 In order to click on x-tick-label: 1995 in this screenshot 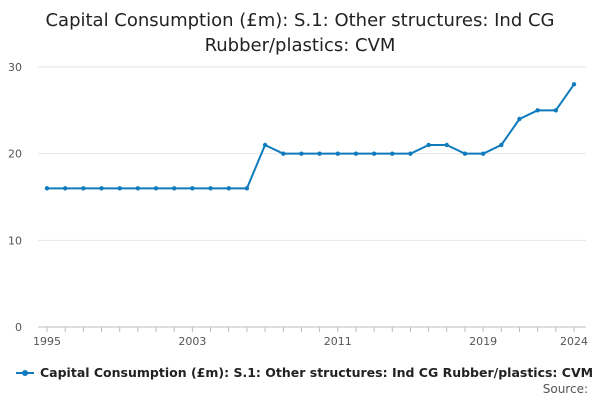, I will do `click(47, 341)`.